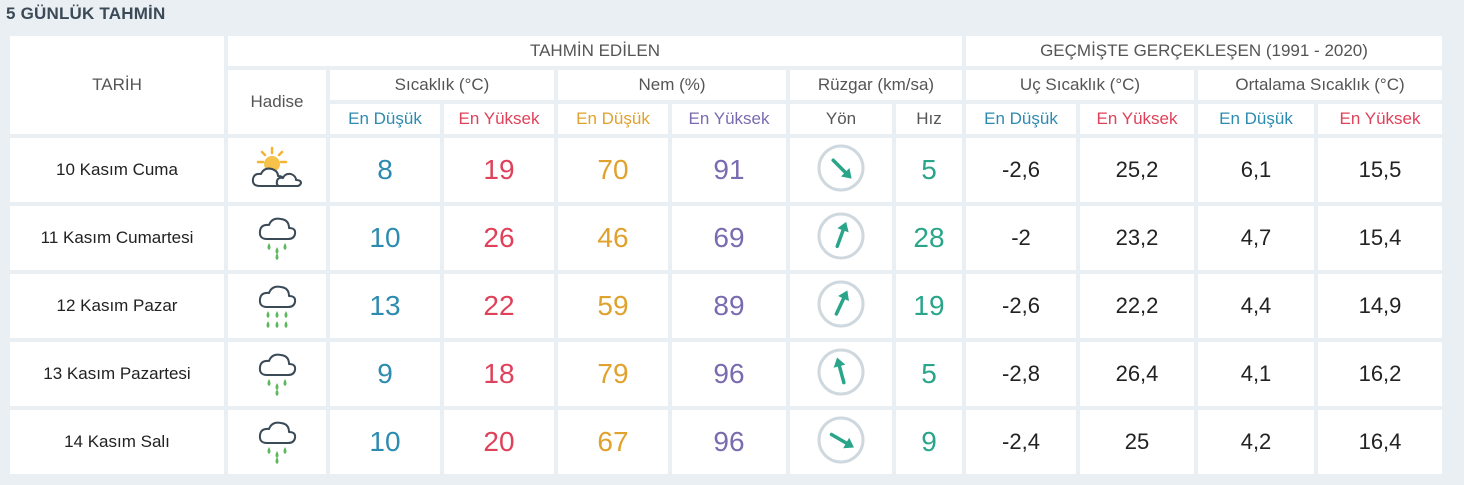 The image size is (1464, 485). I want to click on extreme-min-value: -2, so click(1021, 238).